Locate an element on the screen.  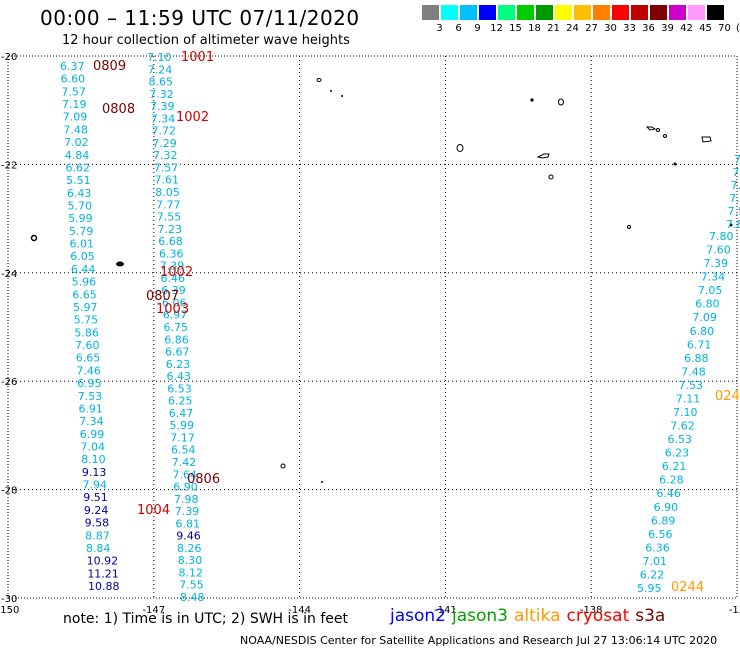
wave-height-value: 6.37 is located at coordinates (72, 66).